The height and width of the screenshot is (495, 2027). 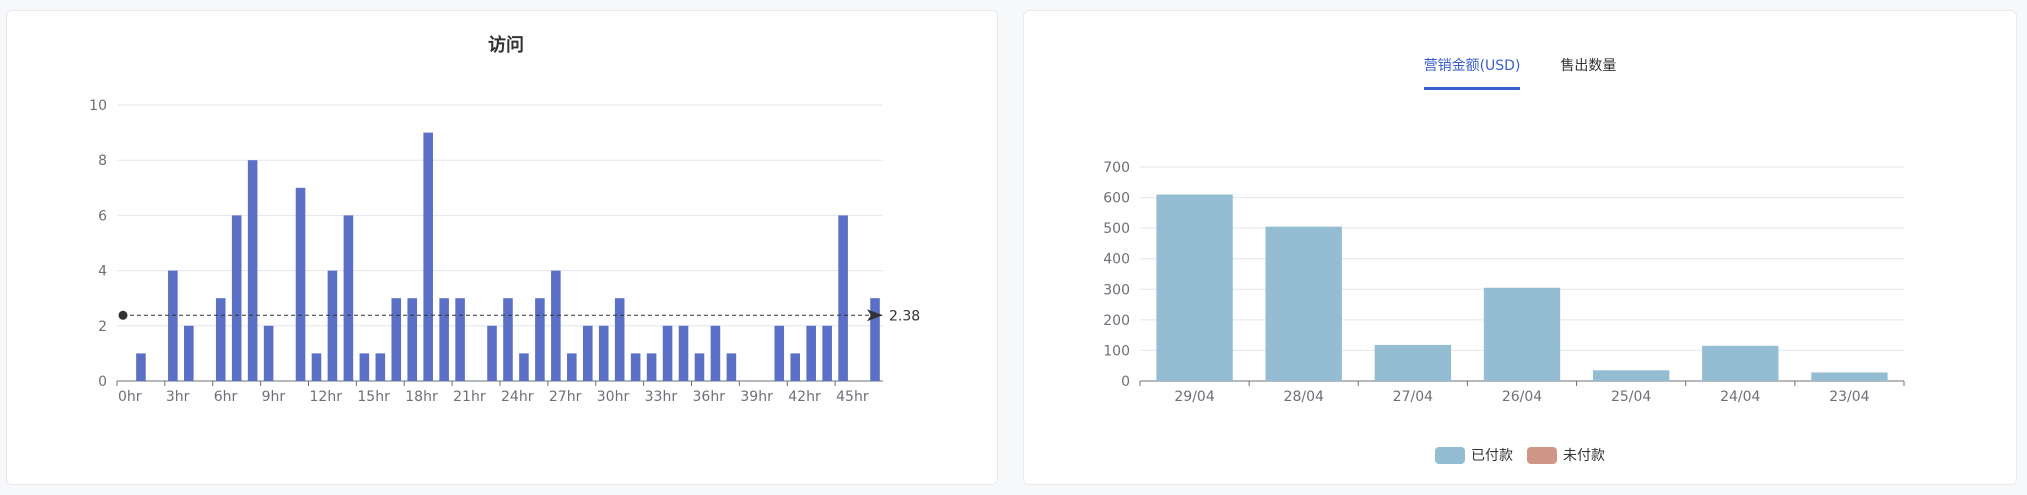 I want to click on x-tick-label: 28/04, so click(x=1304, y=397).